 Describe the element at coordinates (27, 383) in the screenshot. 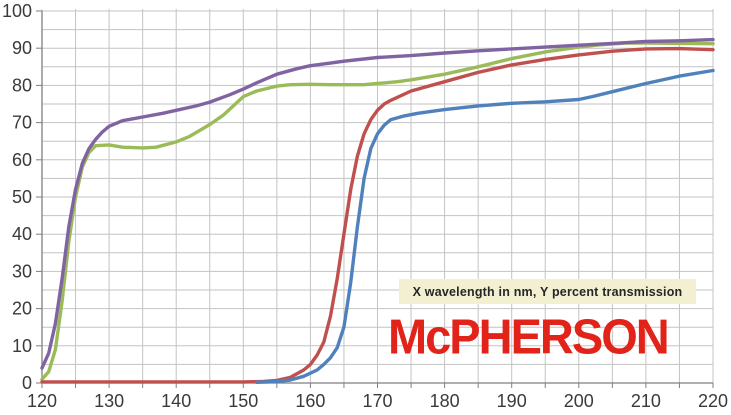

I see `svg-text: 0` at that location.